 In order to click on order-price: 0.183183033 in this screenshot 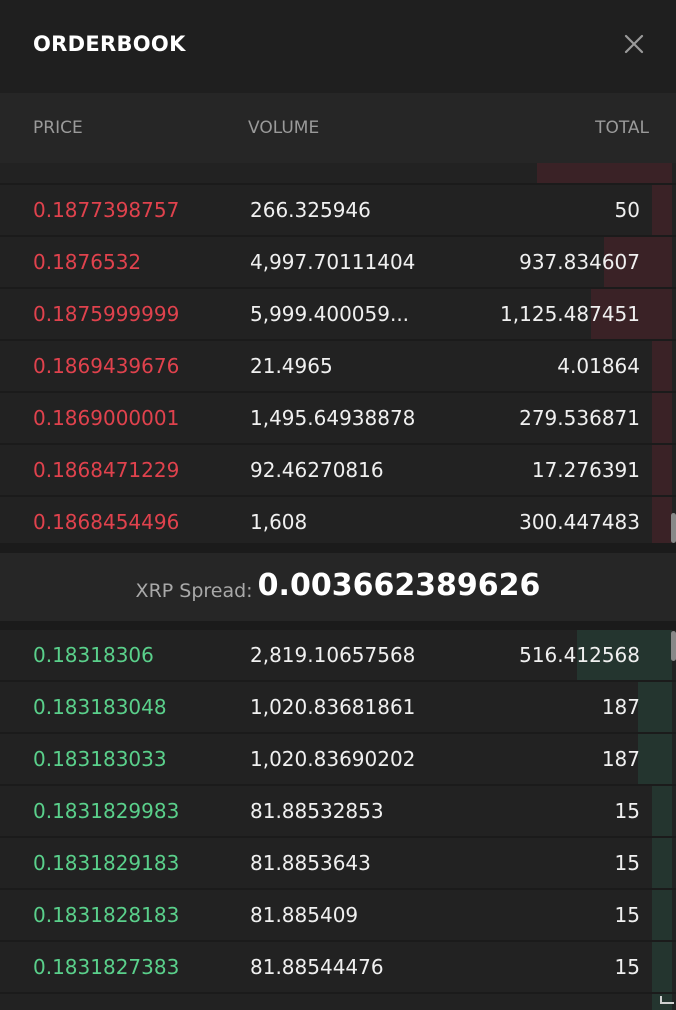, I will do `click(100, 759)`.